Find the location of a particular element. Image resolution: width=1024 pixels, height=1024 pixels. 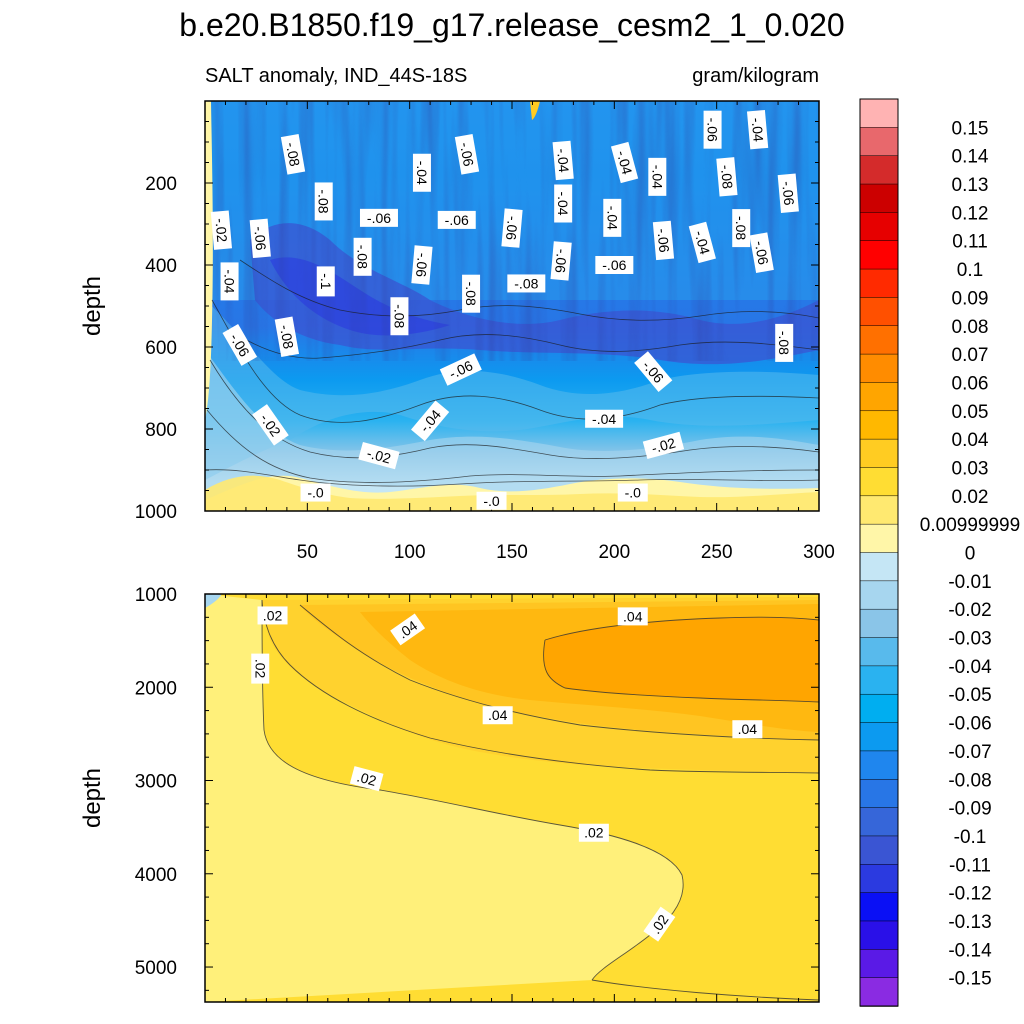

colorbar-label: -0.12 is located at coordinates (969, 894).